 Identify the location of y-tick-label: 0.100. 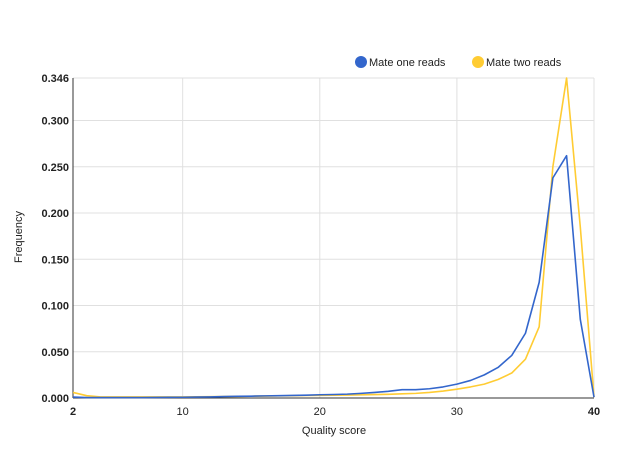
(55, 307).